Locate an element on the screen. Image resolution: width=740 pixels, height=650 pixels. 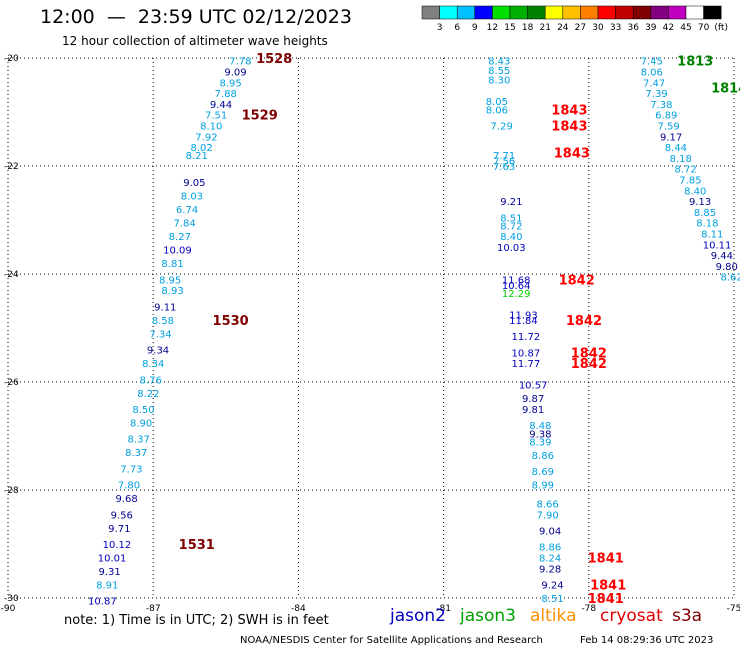
data-point-label: 7.92 is located at coordinates (206, 137).